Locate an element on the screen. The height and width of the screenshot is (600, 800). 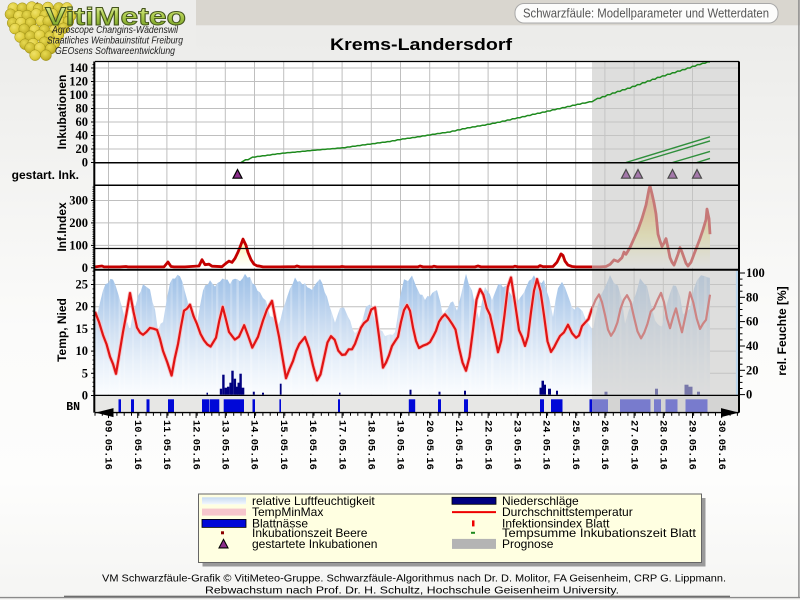
svg-text: 18.05.16 is located at coordinates (371, 445).